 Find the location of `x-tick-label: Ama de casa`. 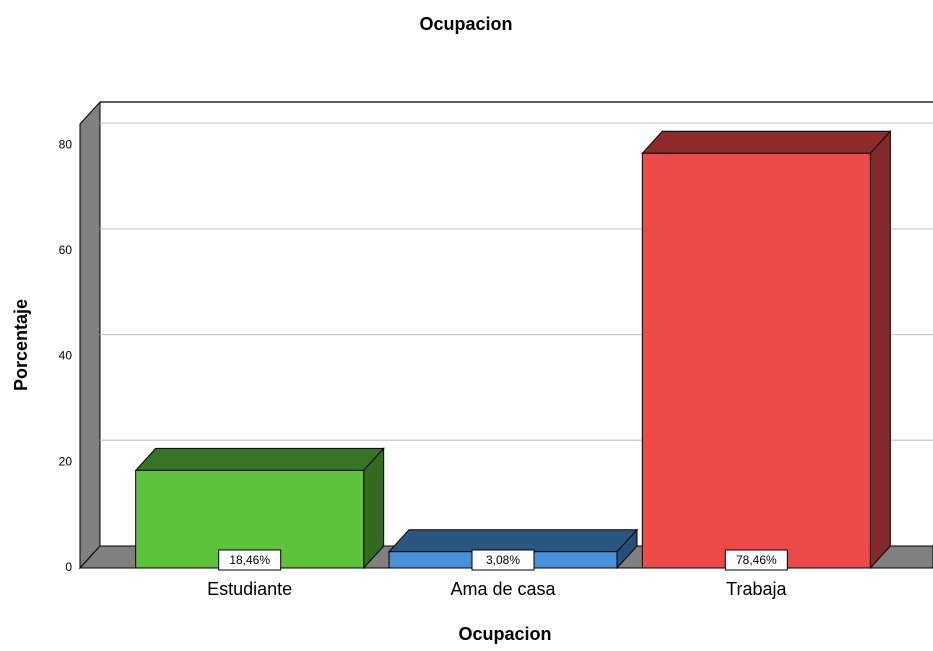

x-tick-label: Ama de casa is located at coordinates (503, 589).